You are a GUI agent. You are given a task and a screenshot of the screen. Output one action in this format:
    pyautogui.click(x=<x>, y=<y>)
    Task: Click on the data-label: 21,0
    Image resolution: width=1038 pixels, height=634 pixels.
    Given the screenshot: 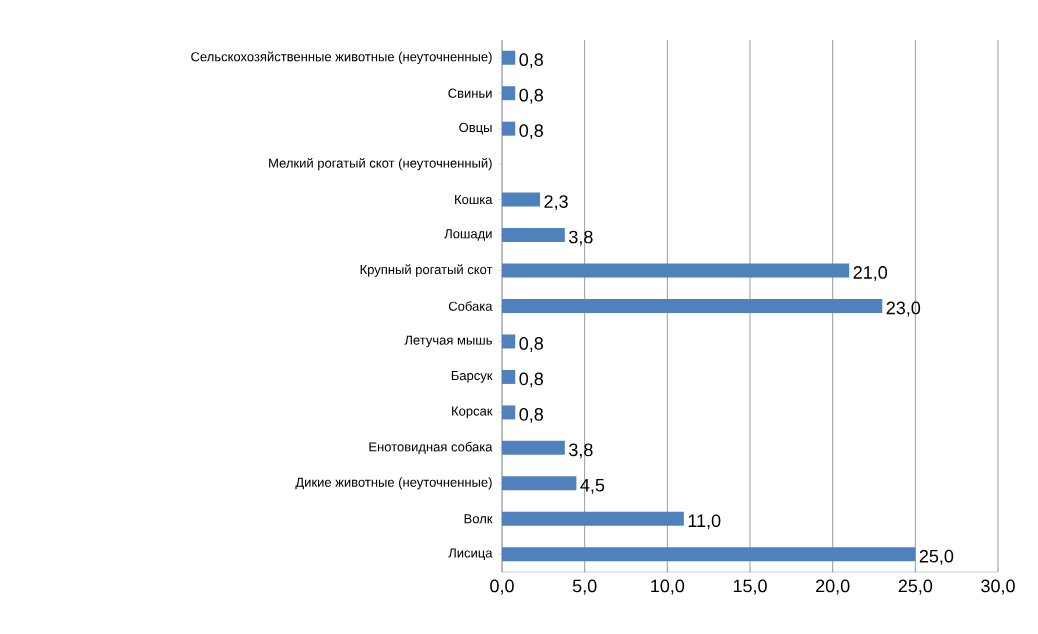 What is the action you would take?
    pyautogui.click(x=870, y=273)
    